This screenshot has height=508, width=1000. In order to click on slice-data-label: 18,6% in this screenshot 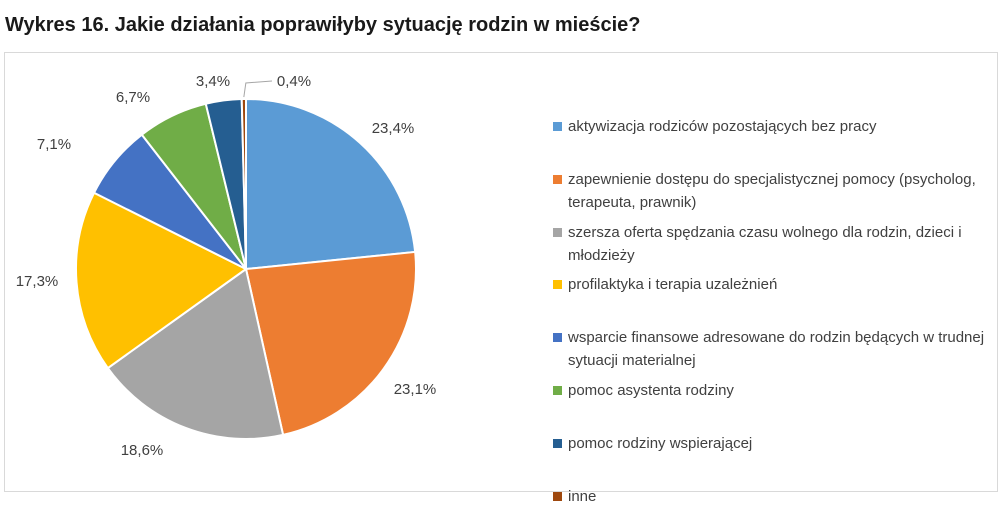, I will do `click(142, 450)`.